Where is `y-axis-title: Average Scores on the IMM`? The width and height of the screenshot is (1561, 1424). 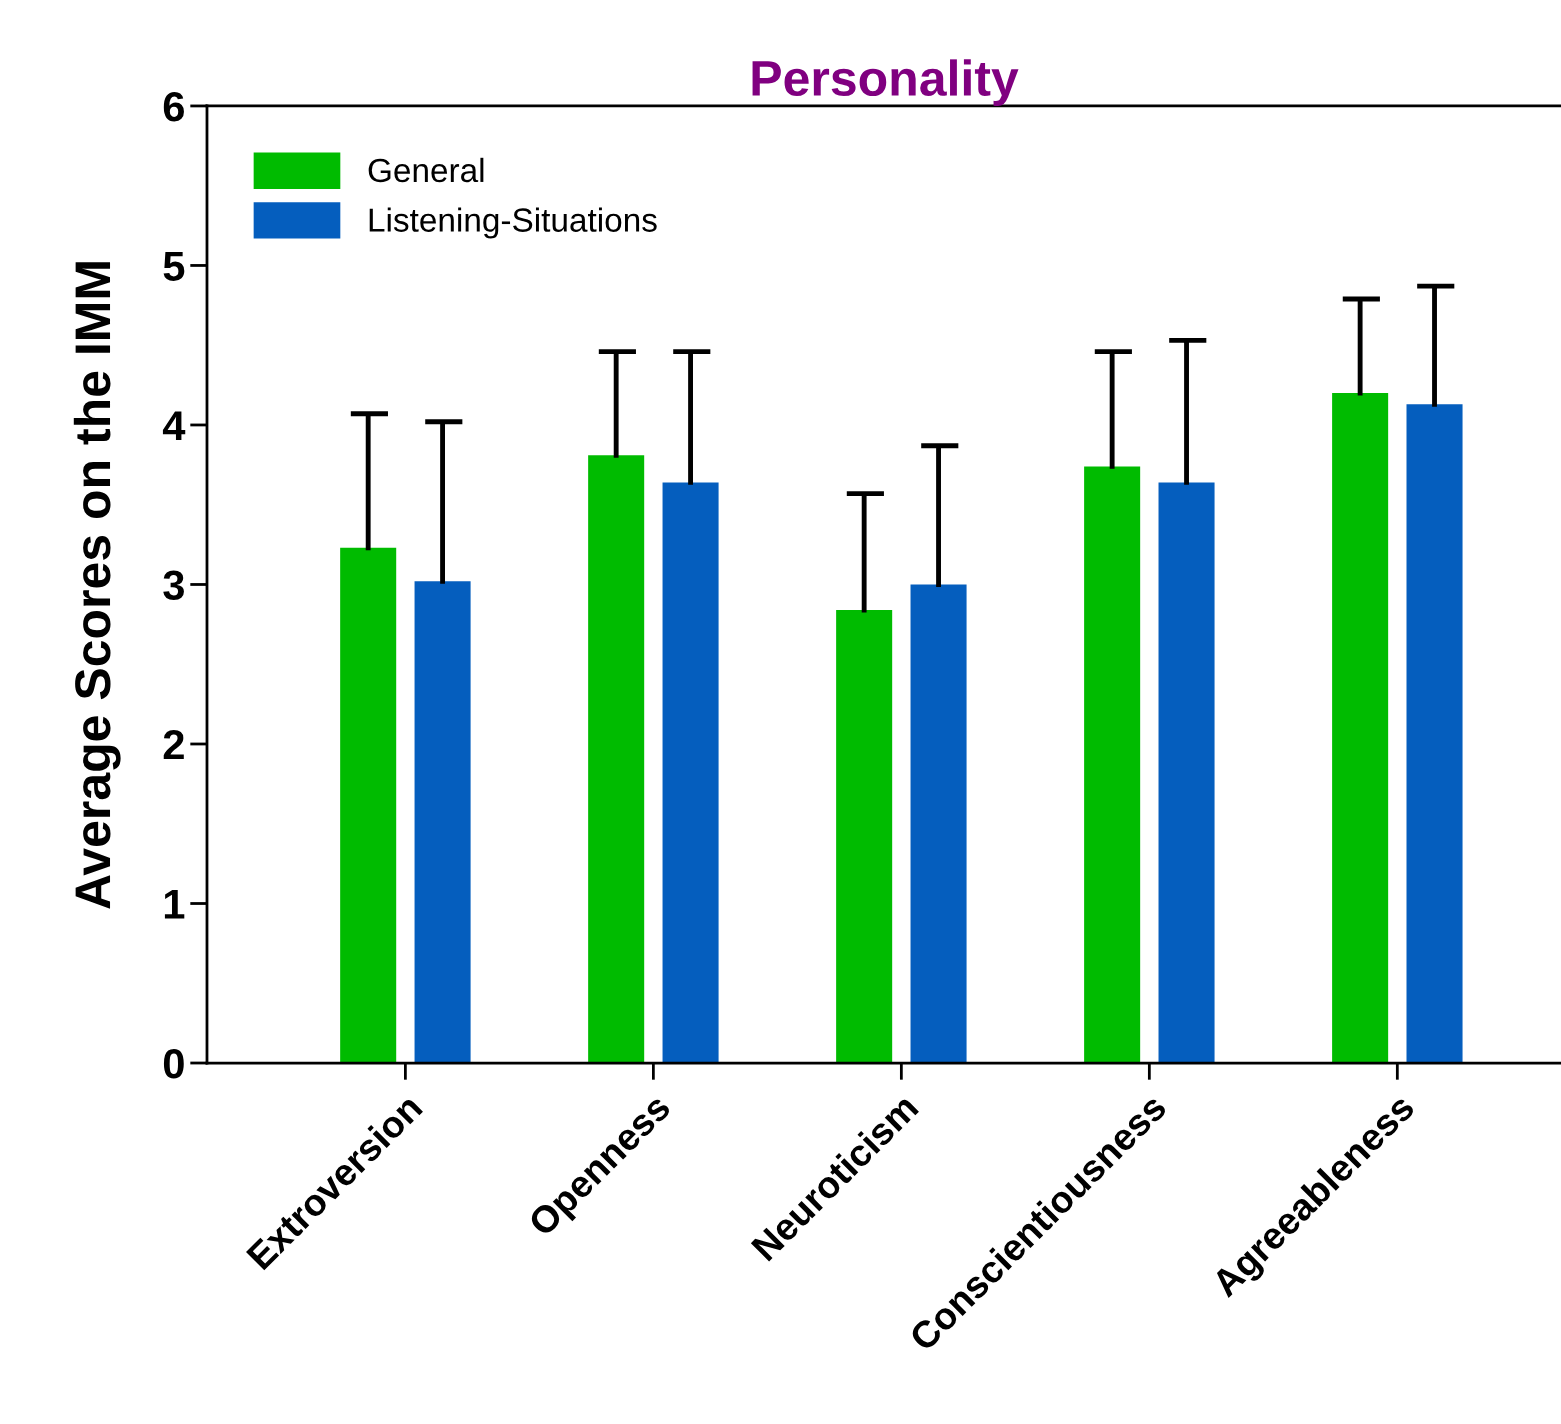
y-axis-title: Average Scores on the IMM is located at coordinates (97, 585).